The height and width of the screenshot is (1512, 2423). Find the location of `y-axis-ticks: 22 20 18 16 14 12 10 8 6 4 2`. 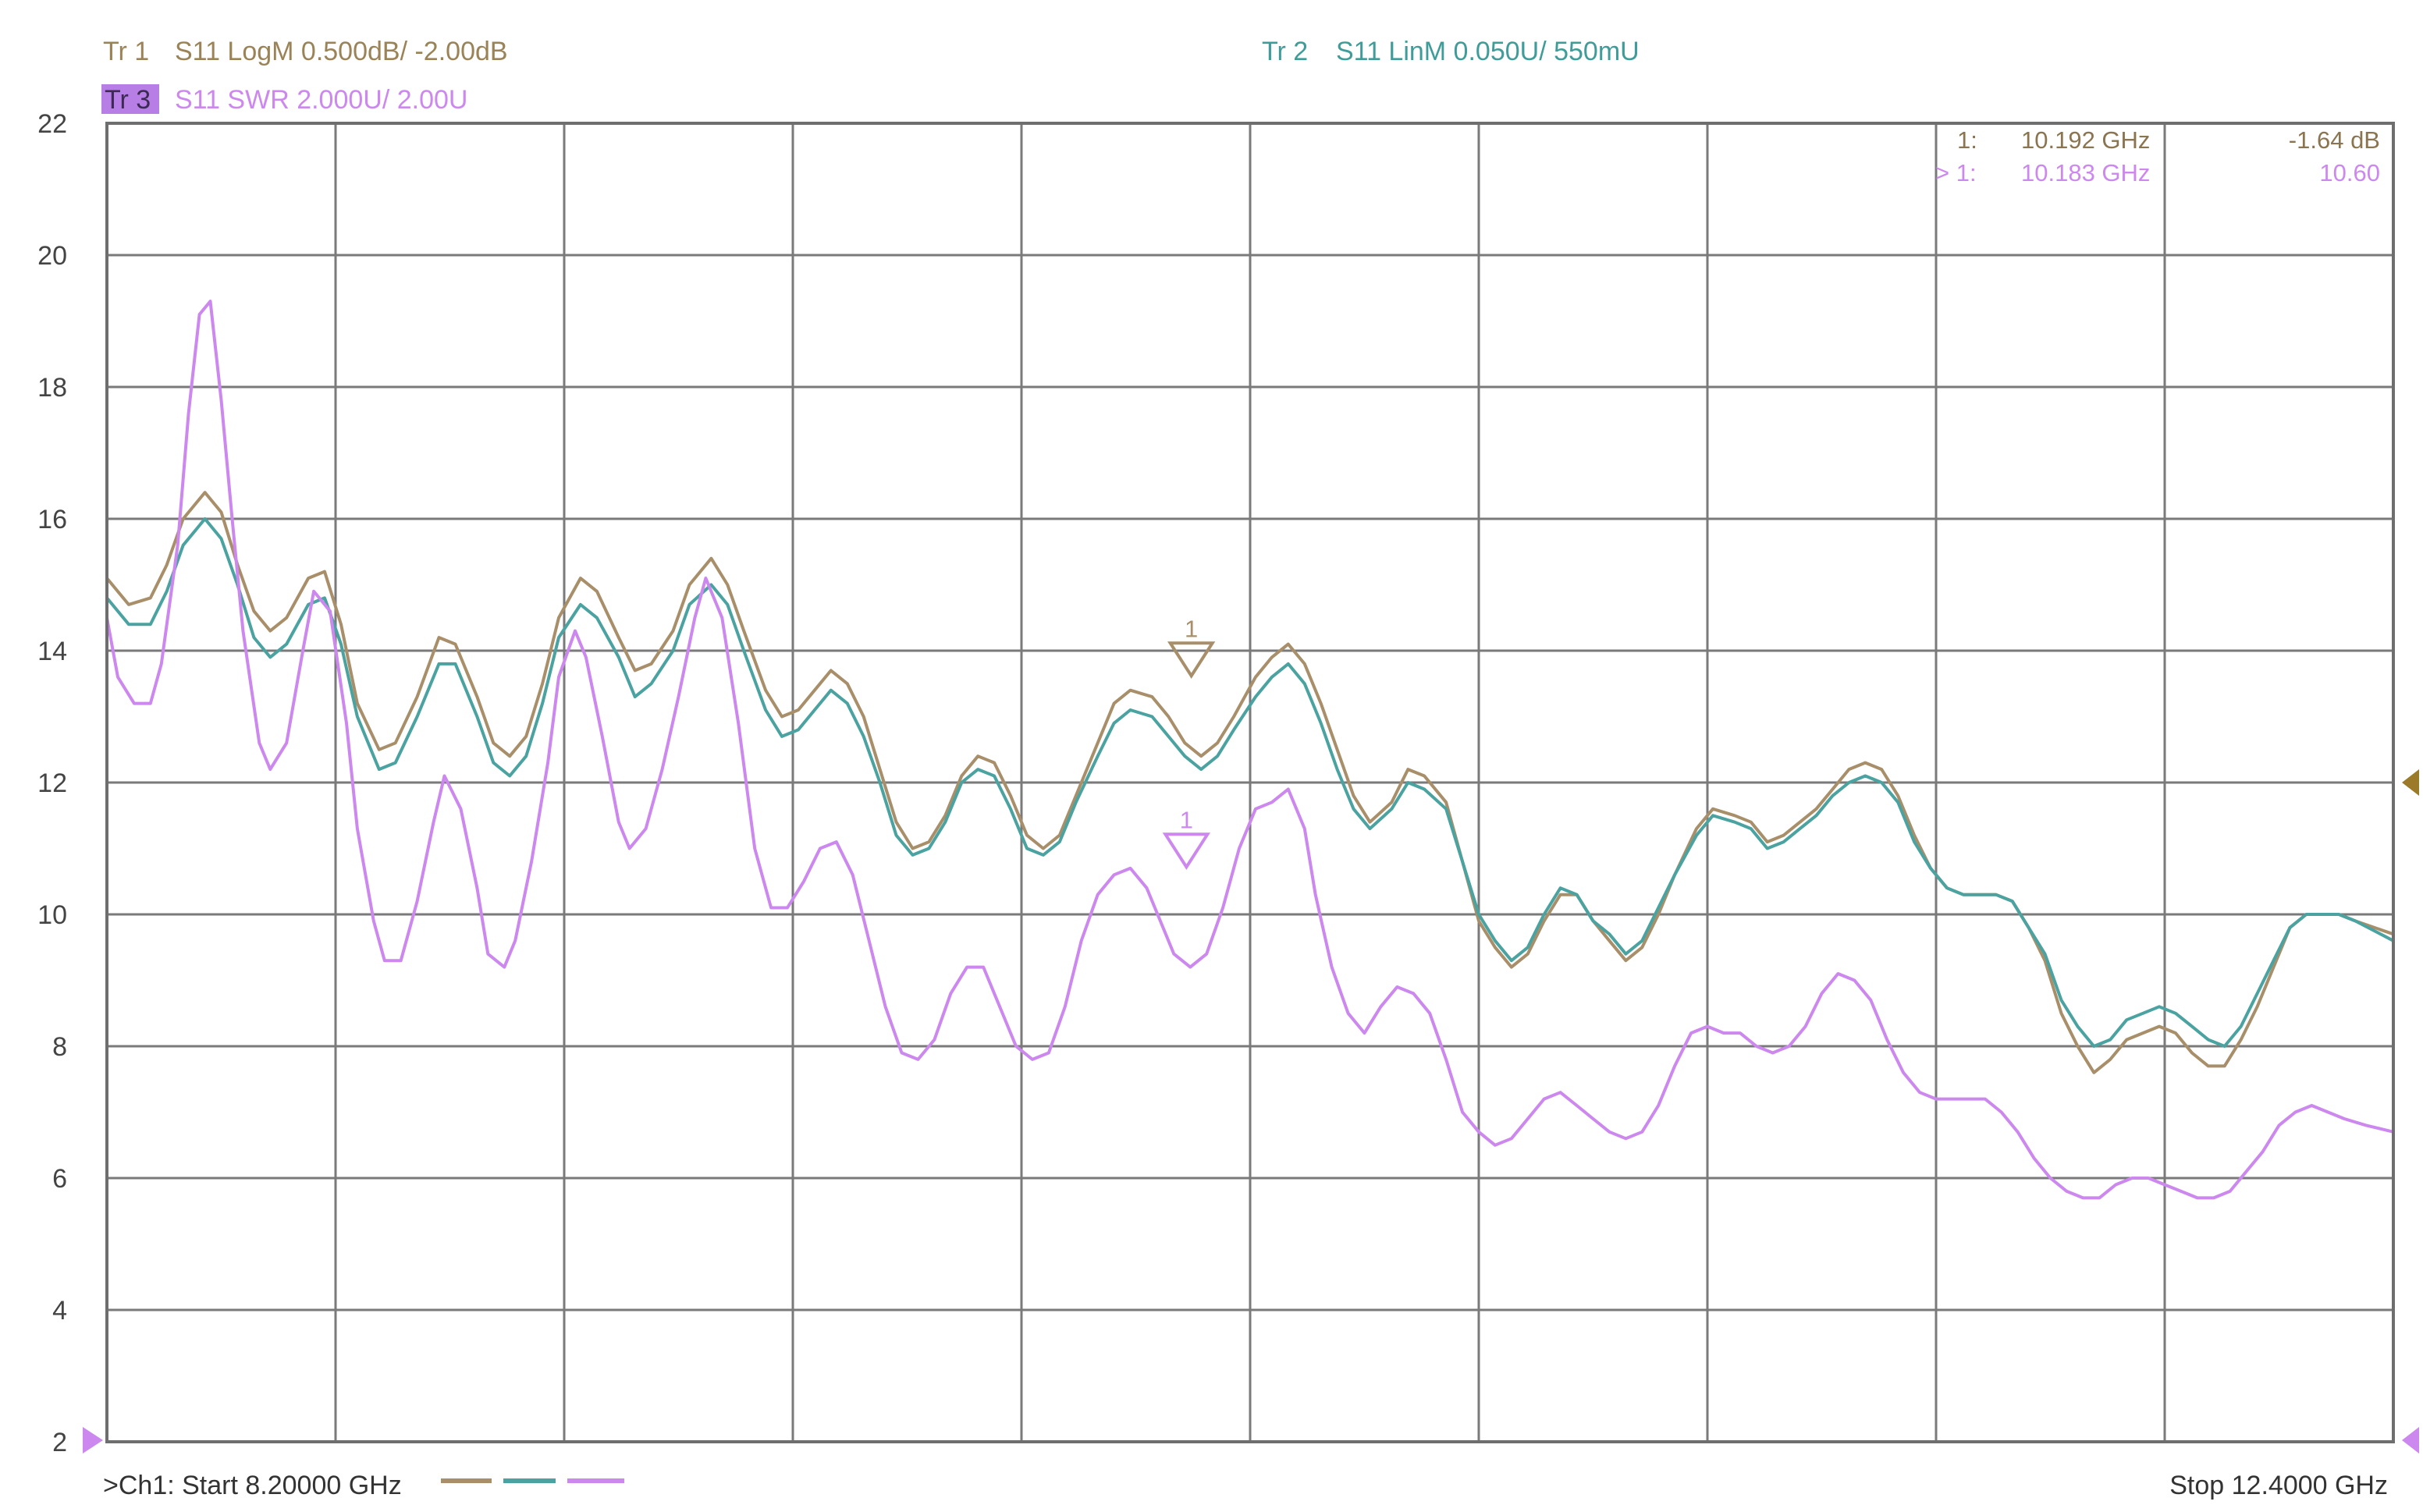

y-axis-ticks: 22 20 18 16 14 12 10 8 6 4 2 is located at coordinates (52, 783).